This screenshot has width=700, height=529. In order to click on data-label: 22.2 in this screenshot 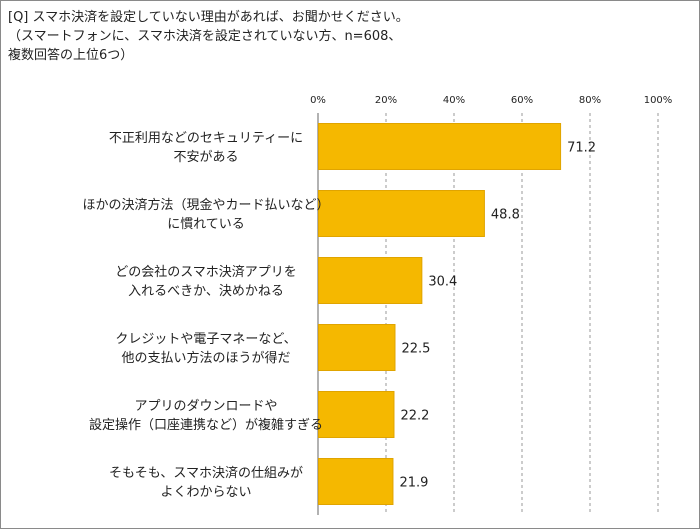, I will do `click(414, 416)`.